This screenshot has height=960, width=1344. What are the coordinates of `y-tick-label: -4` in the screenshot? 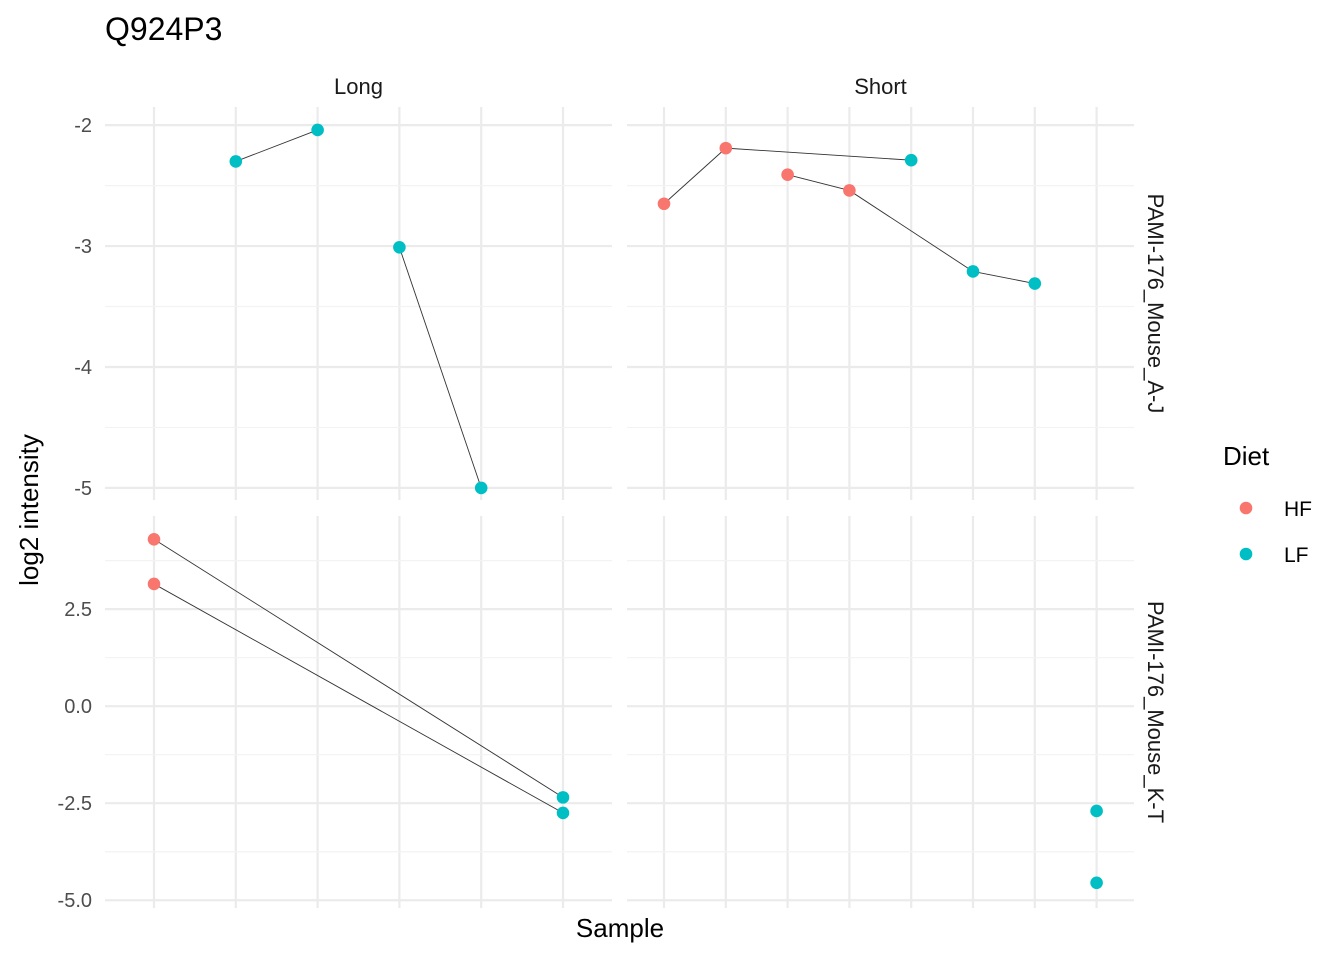 It's located at (83, 368).